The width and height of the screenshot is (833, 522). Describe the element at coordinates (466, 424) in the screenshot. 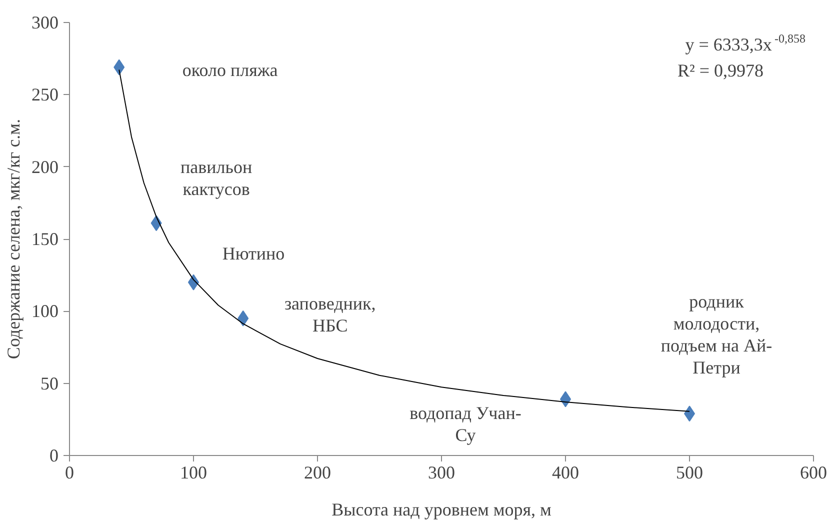

I see `annotation: водопад Учан- Су` at that location.